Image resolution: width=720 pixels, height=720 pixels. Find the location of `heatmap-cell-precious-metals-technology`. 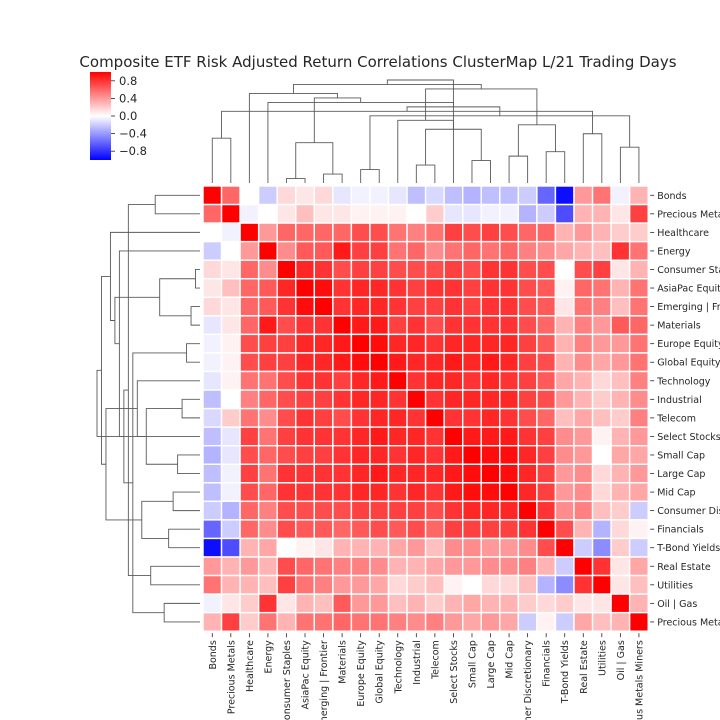

heatmap-cell-precious-metals-technology is located at coordinates (397, 213).